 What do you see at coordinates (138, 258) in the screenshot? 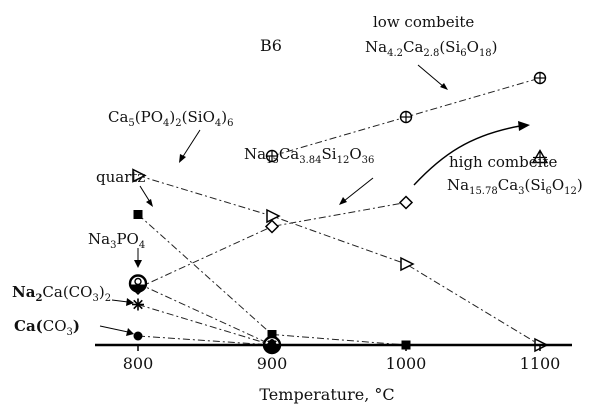
I see `arrow-na3po4` at bounding box center [138, 258].